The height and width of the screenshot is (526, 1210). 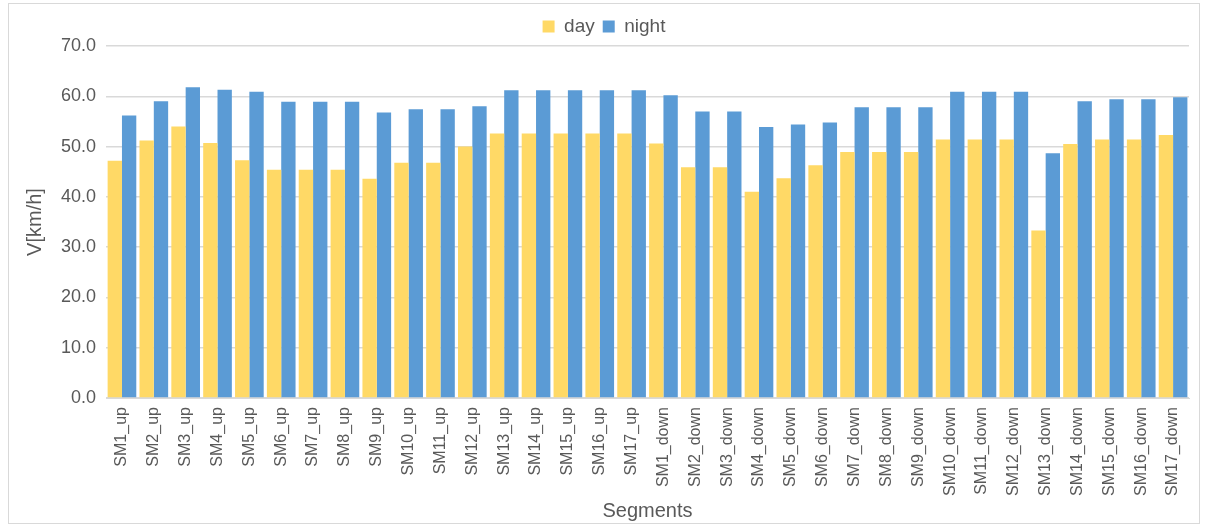 I want to click on x-tick-label: SM13_up, so click(x=503, y=441).